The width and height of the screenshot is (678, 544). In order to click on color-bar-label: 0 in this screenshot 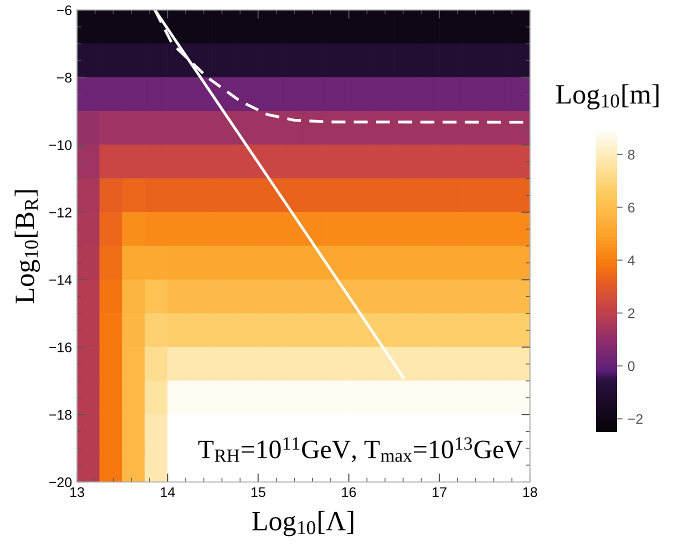, I will do `click(631, 366)`.